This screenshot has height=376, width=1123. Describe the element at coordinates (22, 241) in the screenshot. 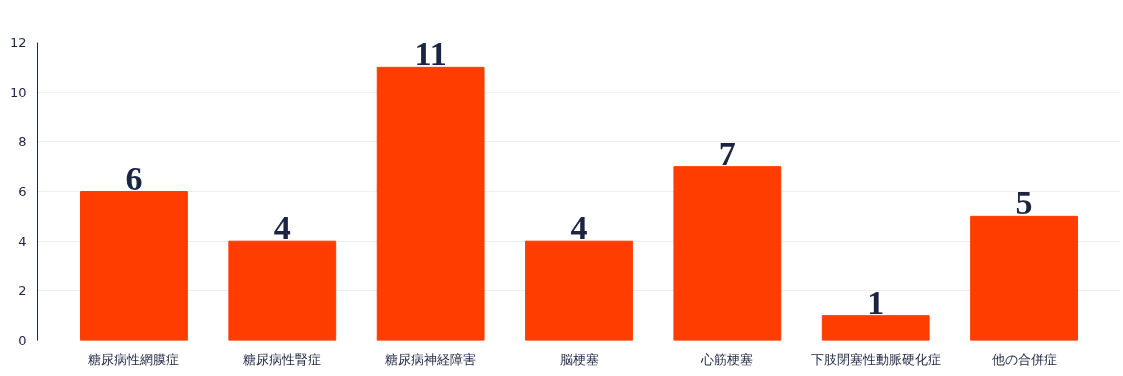

I see `y-tick-label: 4` at that location.